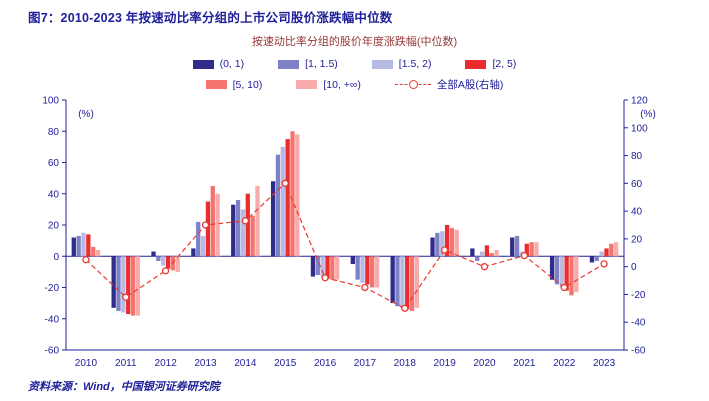  What do you see at coordinates (639, 128) in the screenshot?
I see `right-tick-label: 100` at bounding box center [639, 128].